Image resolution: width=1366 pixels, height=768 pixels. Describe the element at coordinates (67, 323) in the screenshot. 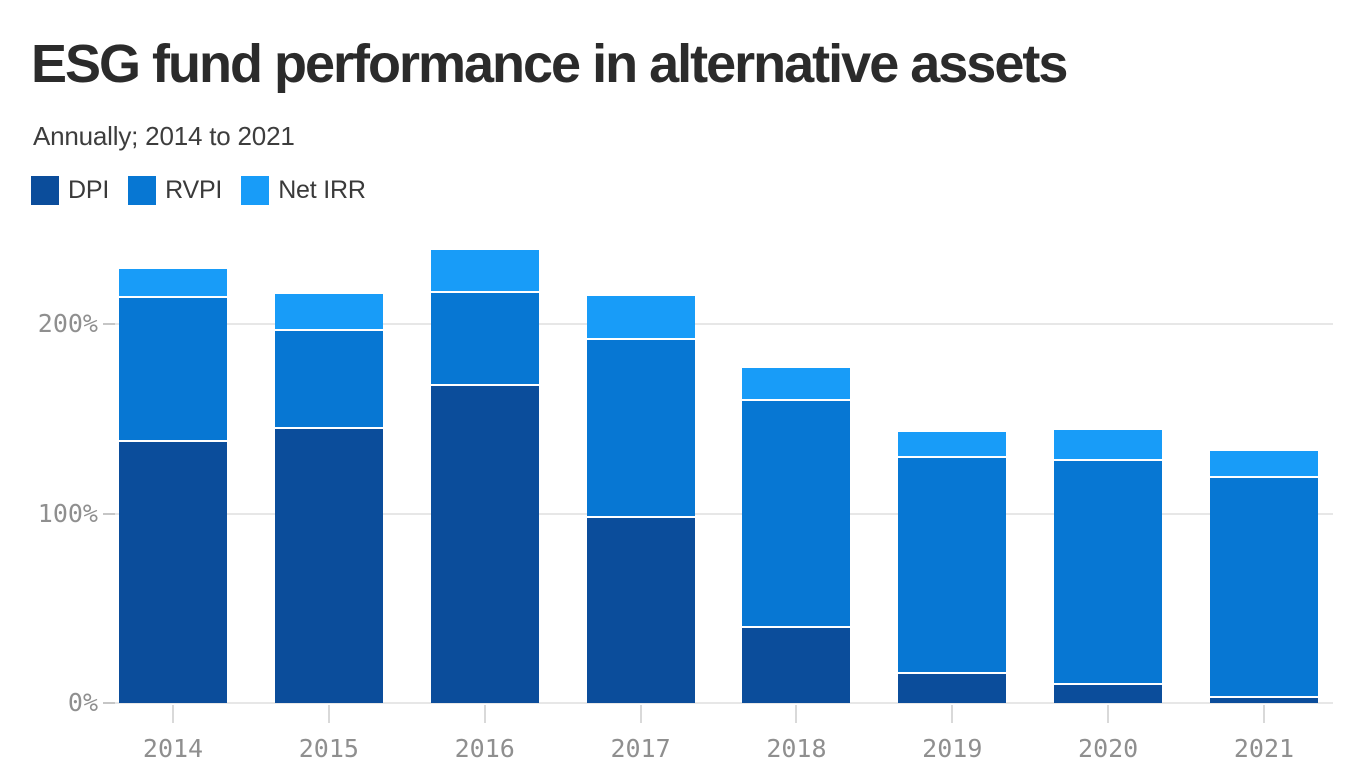

I see `y-axis-label: 200%` at that location.